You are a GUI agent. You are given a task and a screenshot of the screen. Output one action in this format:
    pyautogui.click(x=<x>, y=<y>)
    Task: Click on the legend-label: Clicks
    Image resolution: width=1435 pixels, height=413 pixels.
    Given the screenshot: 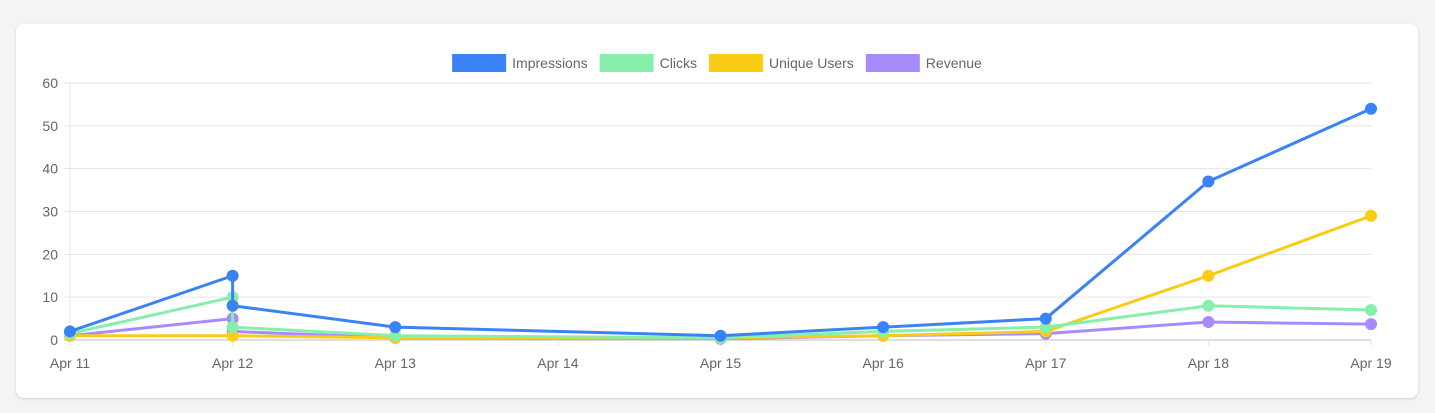 What is the action you would take?
    pyautogui.click(x=678, y=63)
    